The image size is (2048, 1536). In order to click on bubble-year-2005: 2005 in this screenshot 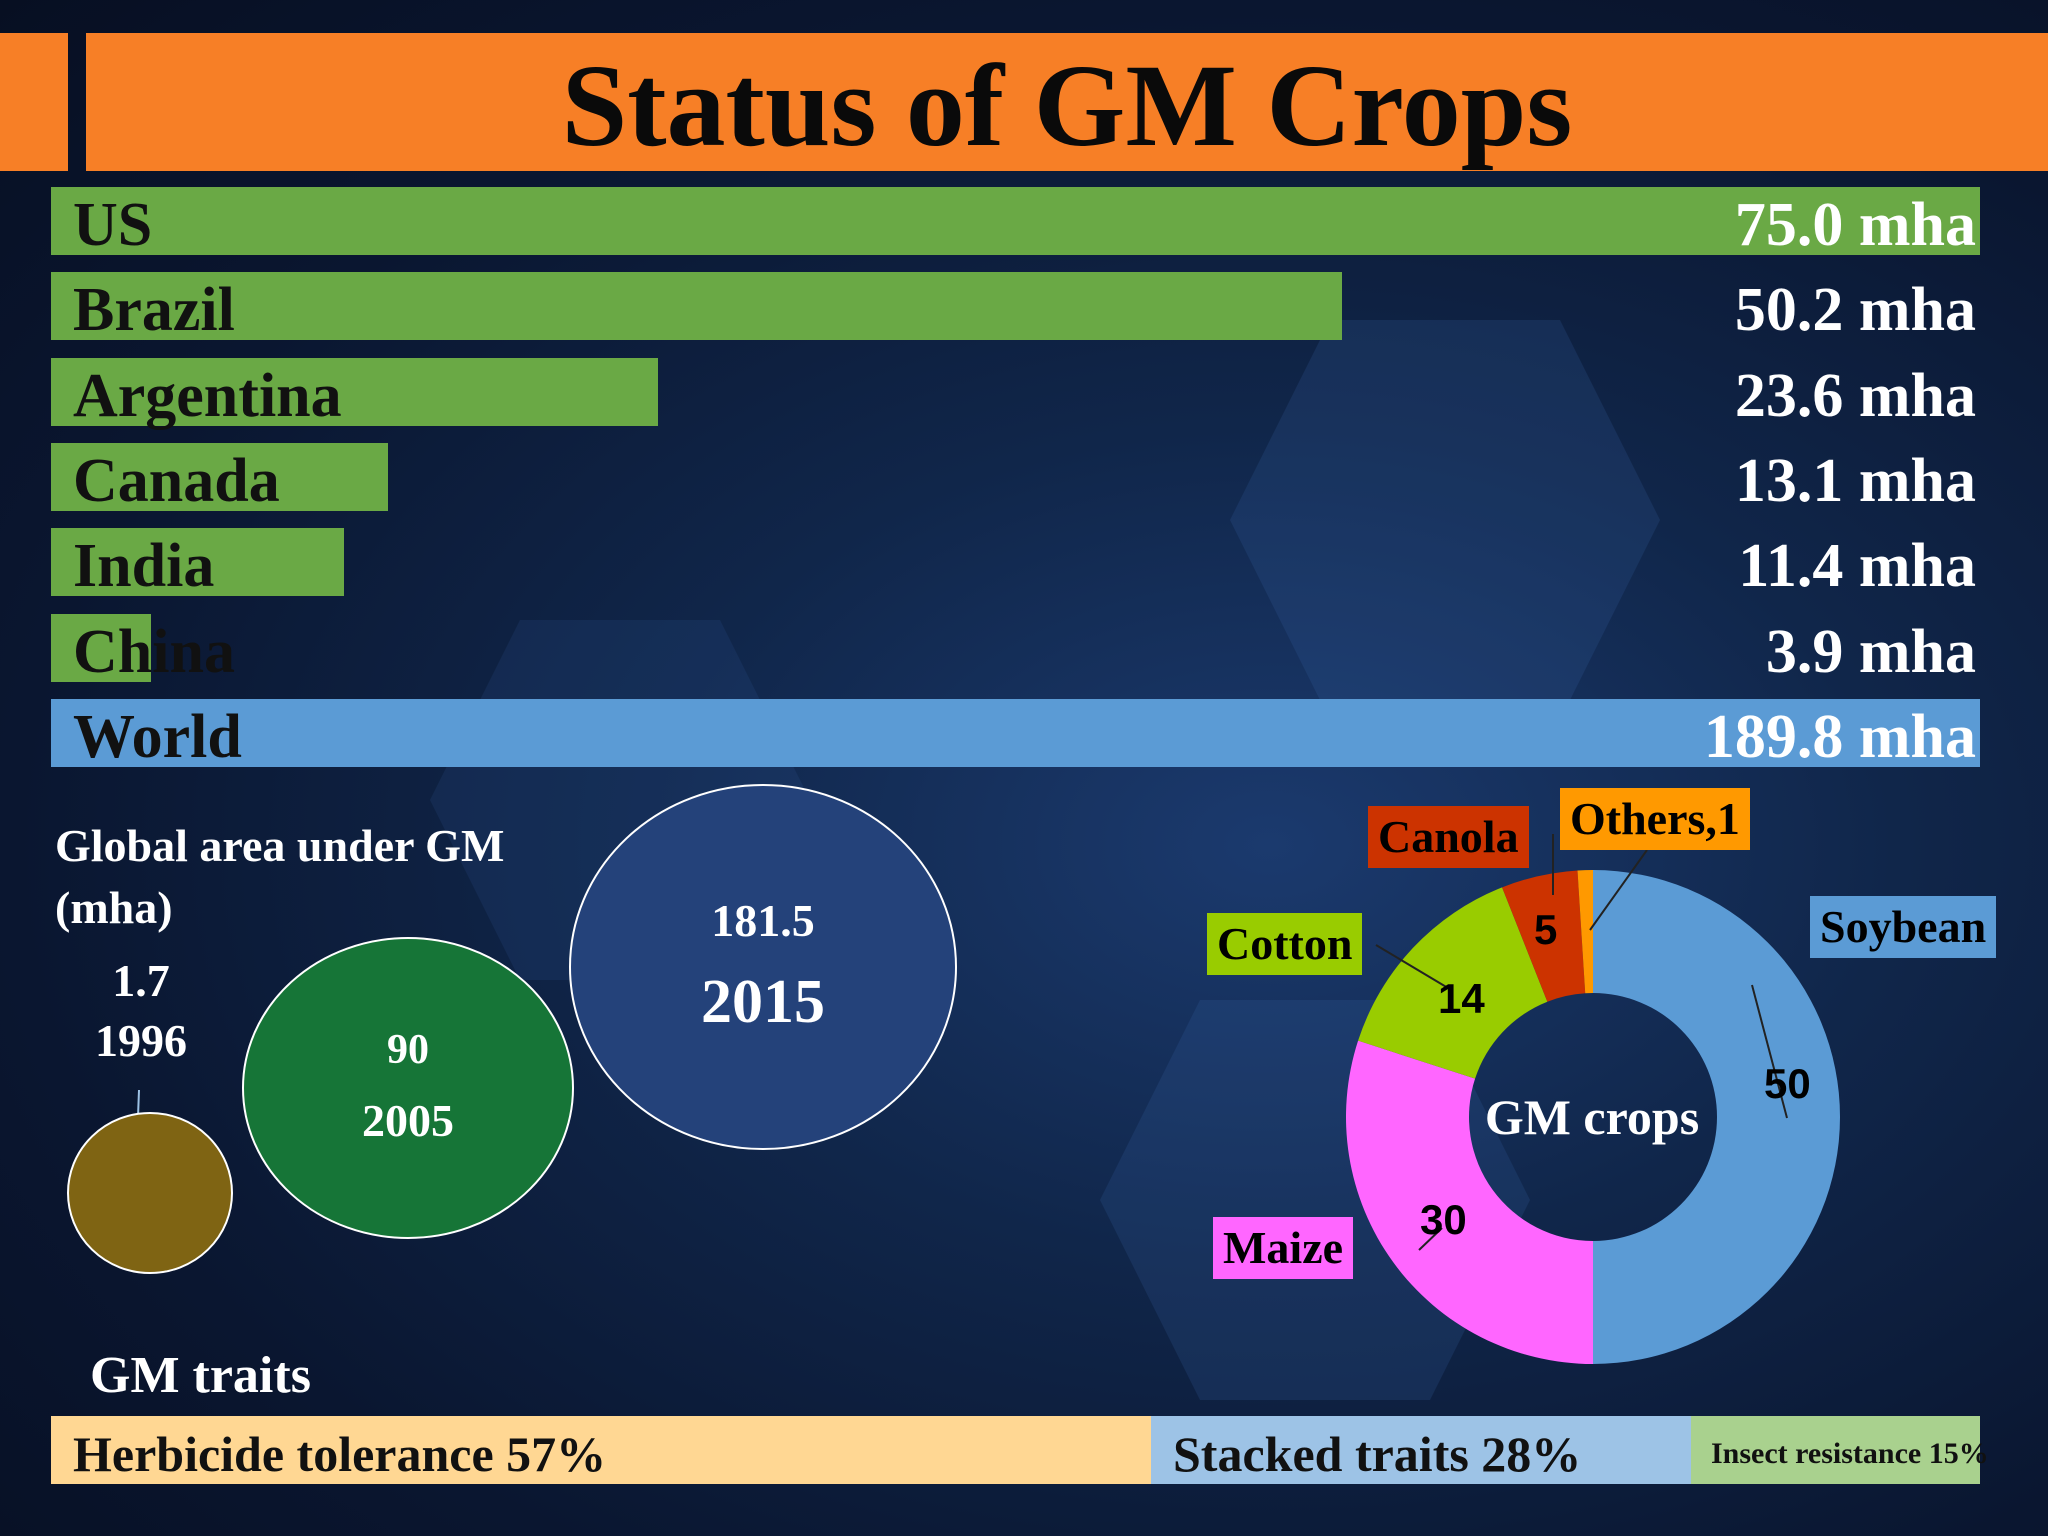, I will do `click(408, 1120)`.